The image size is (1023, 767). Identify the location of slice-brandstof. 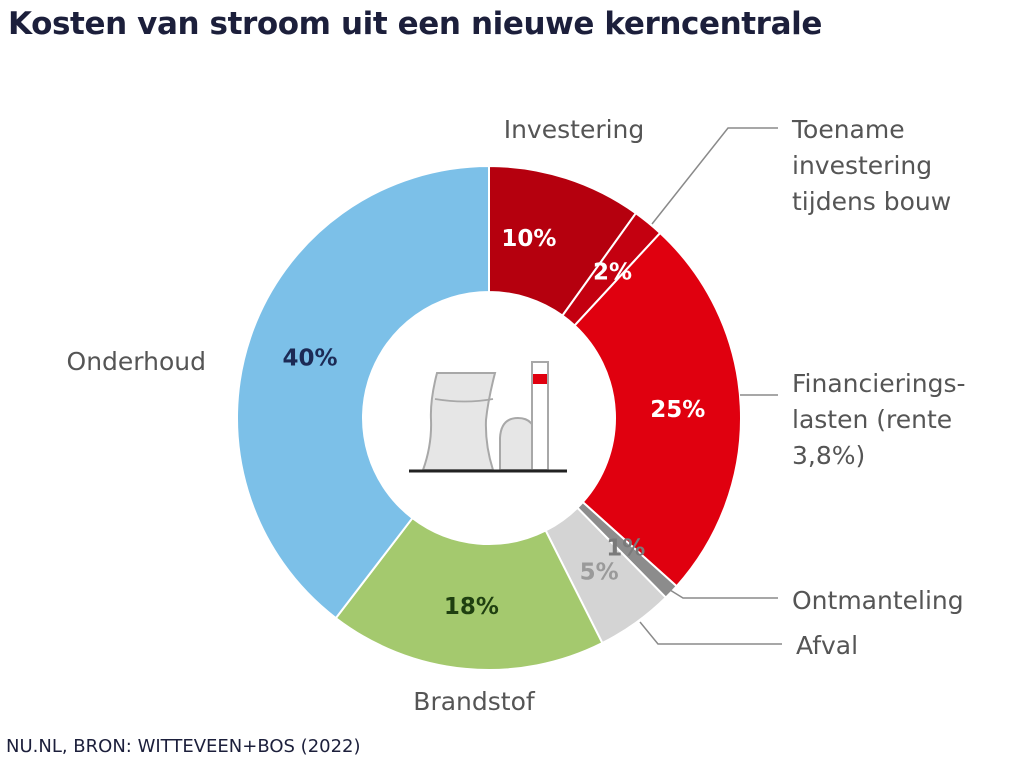
(469, 593).